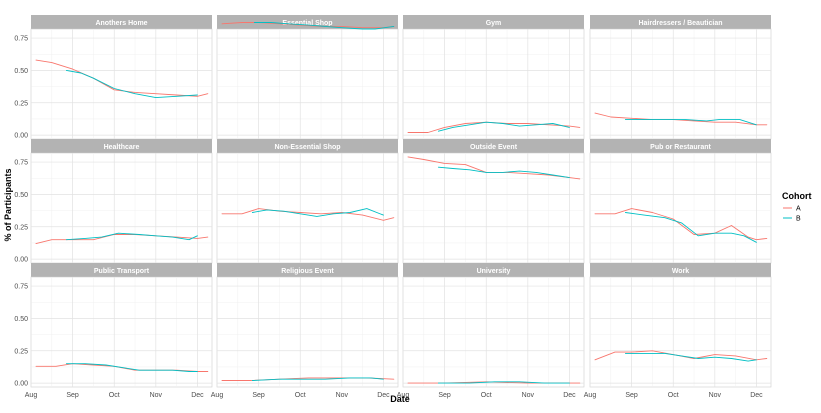  I want to click on panel: Gym, so click(493, 77).